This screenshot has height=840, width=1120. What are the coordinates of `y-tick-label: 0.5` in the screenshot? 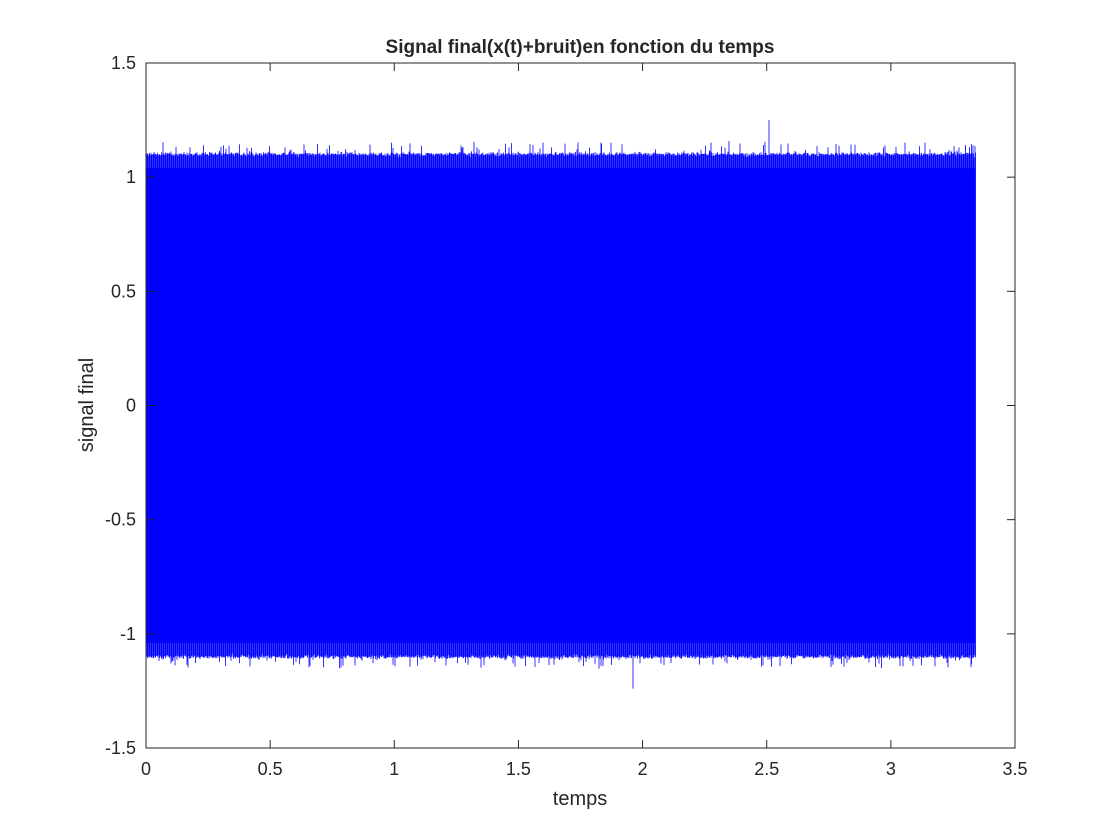 It's located at (123, 291).